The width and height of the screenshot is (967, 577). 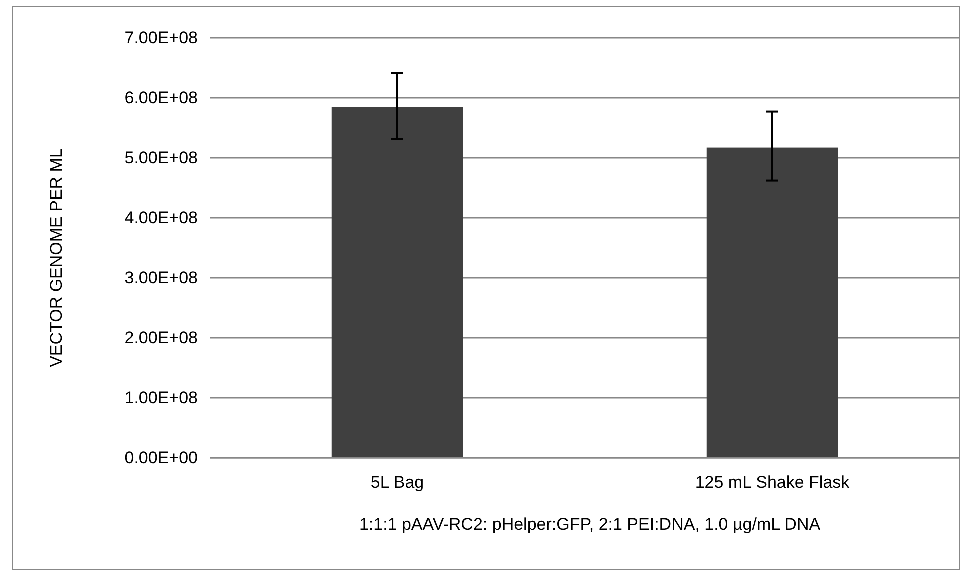 I want to click on y-tick-label: 2.00E+08, so click(x=161, y=338).